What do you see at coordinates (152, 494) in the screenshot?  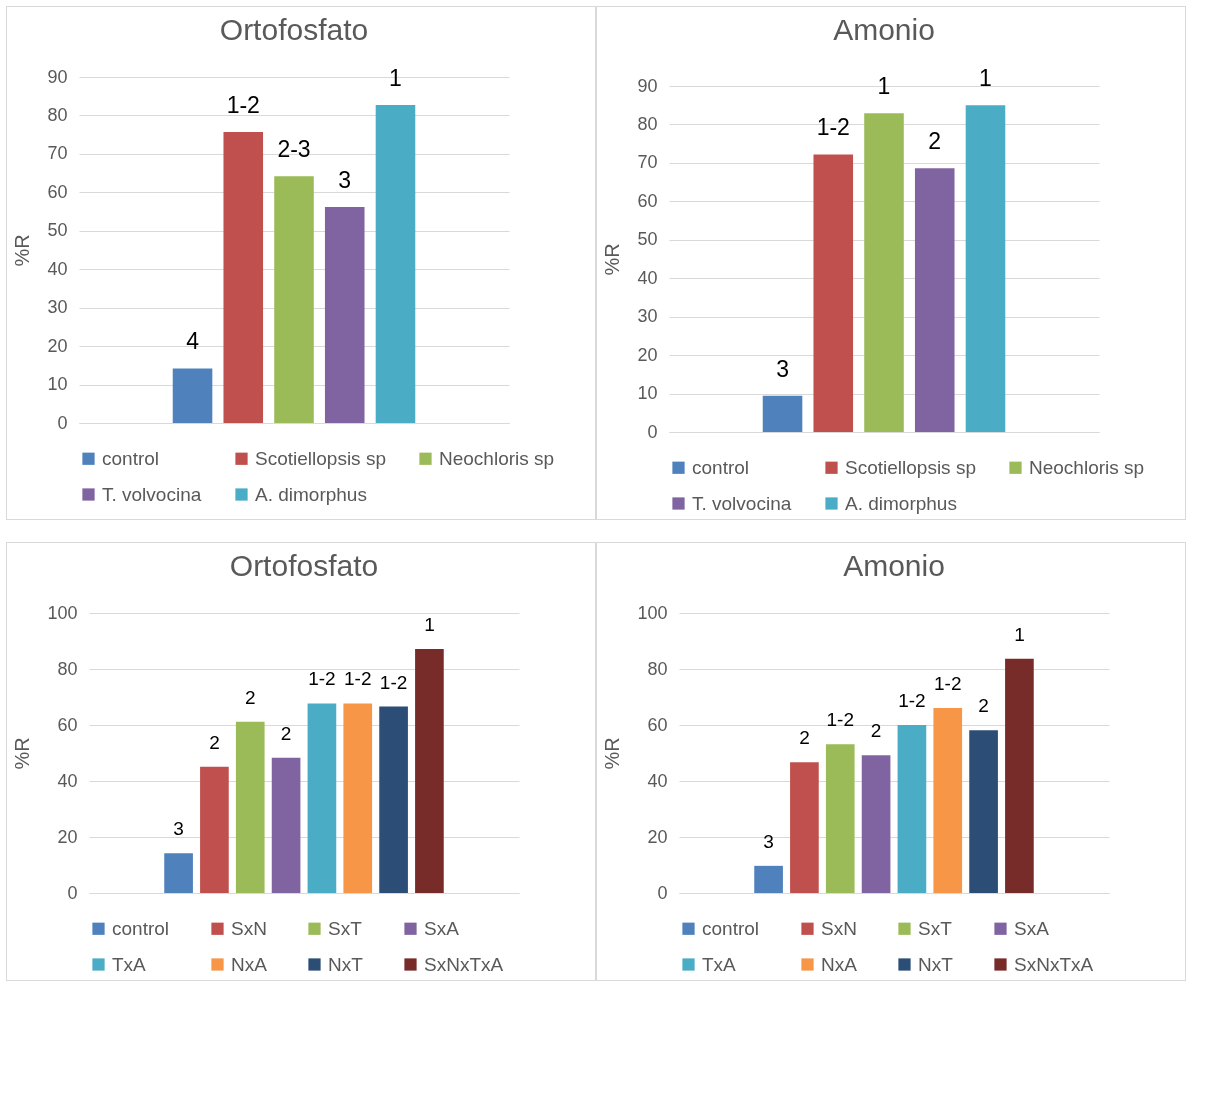 I see `legend-label: T. volvocina` at bounding box center [152, 494].